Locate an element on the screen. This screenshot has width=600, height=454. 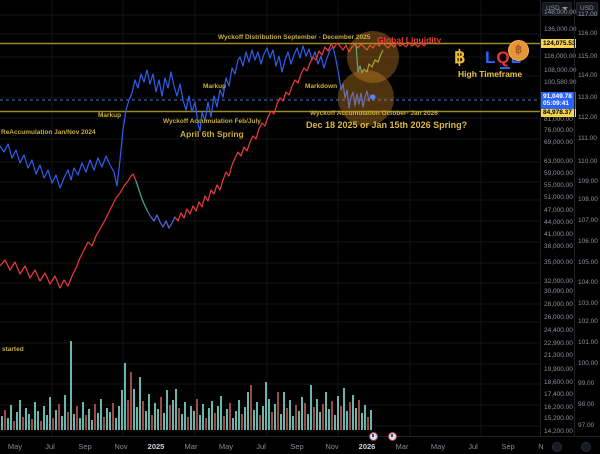
chart-annotation: April 6th Spring is located at coordinates (212, 134).